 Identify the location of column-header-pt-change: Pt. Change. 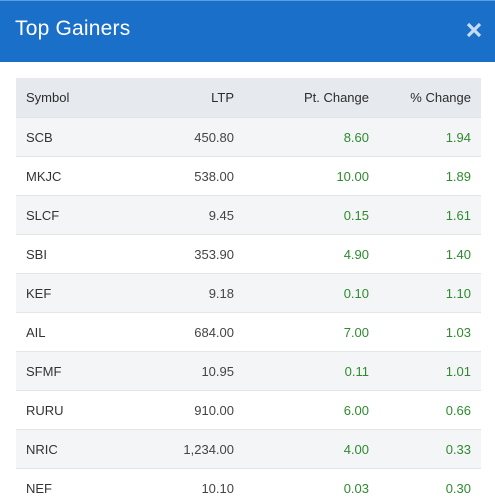
(311, 98).